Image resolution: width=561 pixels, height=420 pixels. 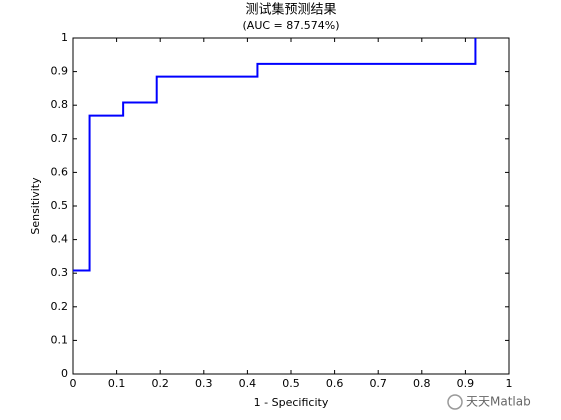 I want to click on x-tick-label: 0.8, so click(x=422, y=383).